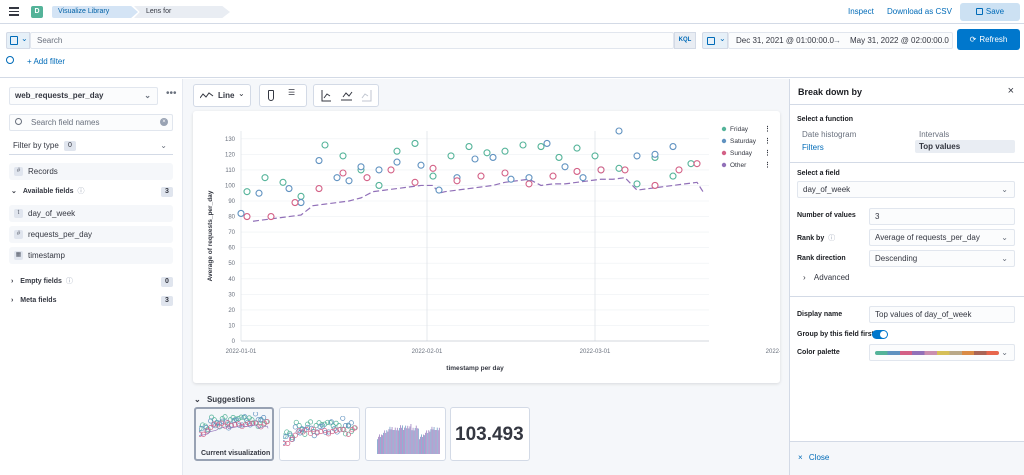 The height and width of the screenshot is (475, 1024). I want to click on close-icon: ×, so click(1010, 91).